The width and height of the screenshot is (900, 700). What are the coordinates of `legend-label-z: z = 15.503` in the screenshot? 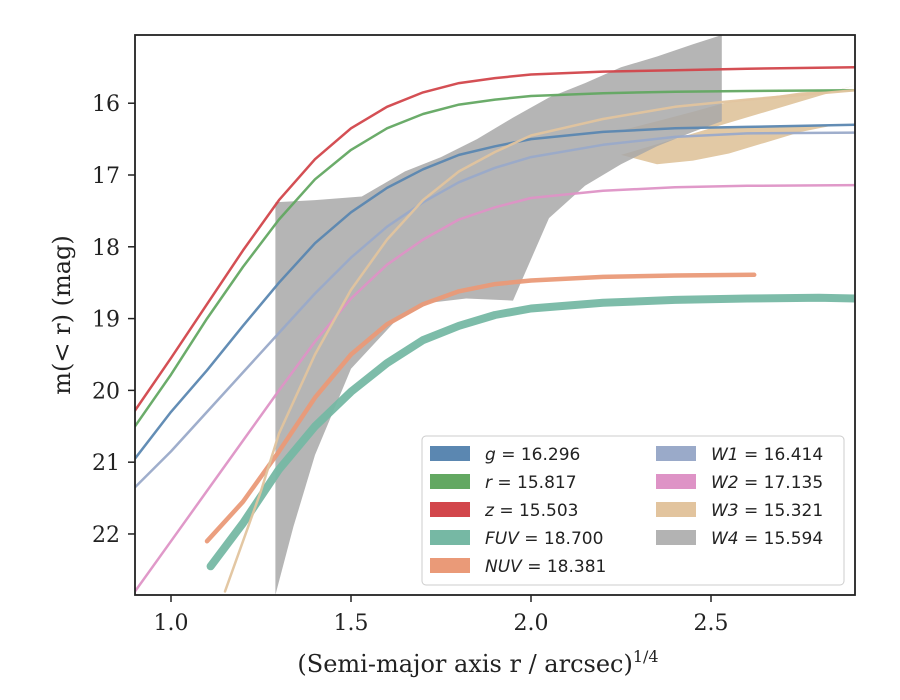 It's located at (531, 511).